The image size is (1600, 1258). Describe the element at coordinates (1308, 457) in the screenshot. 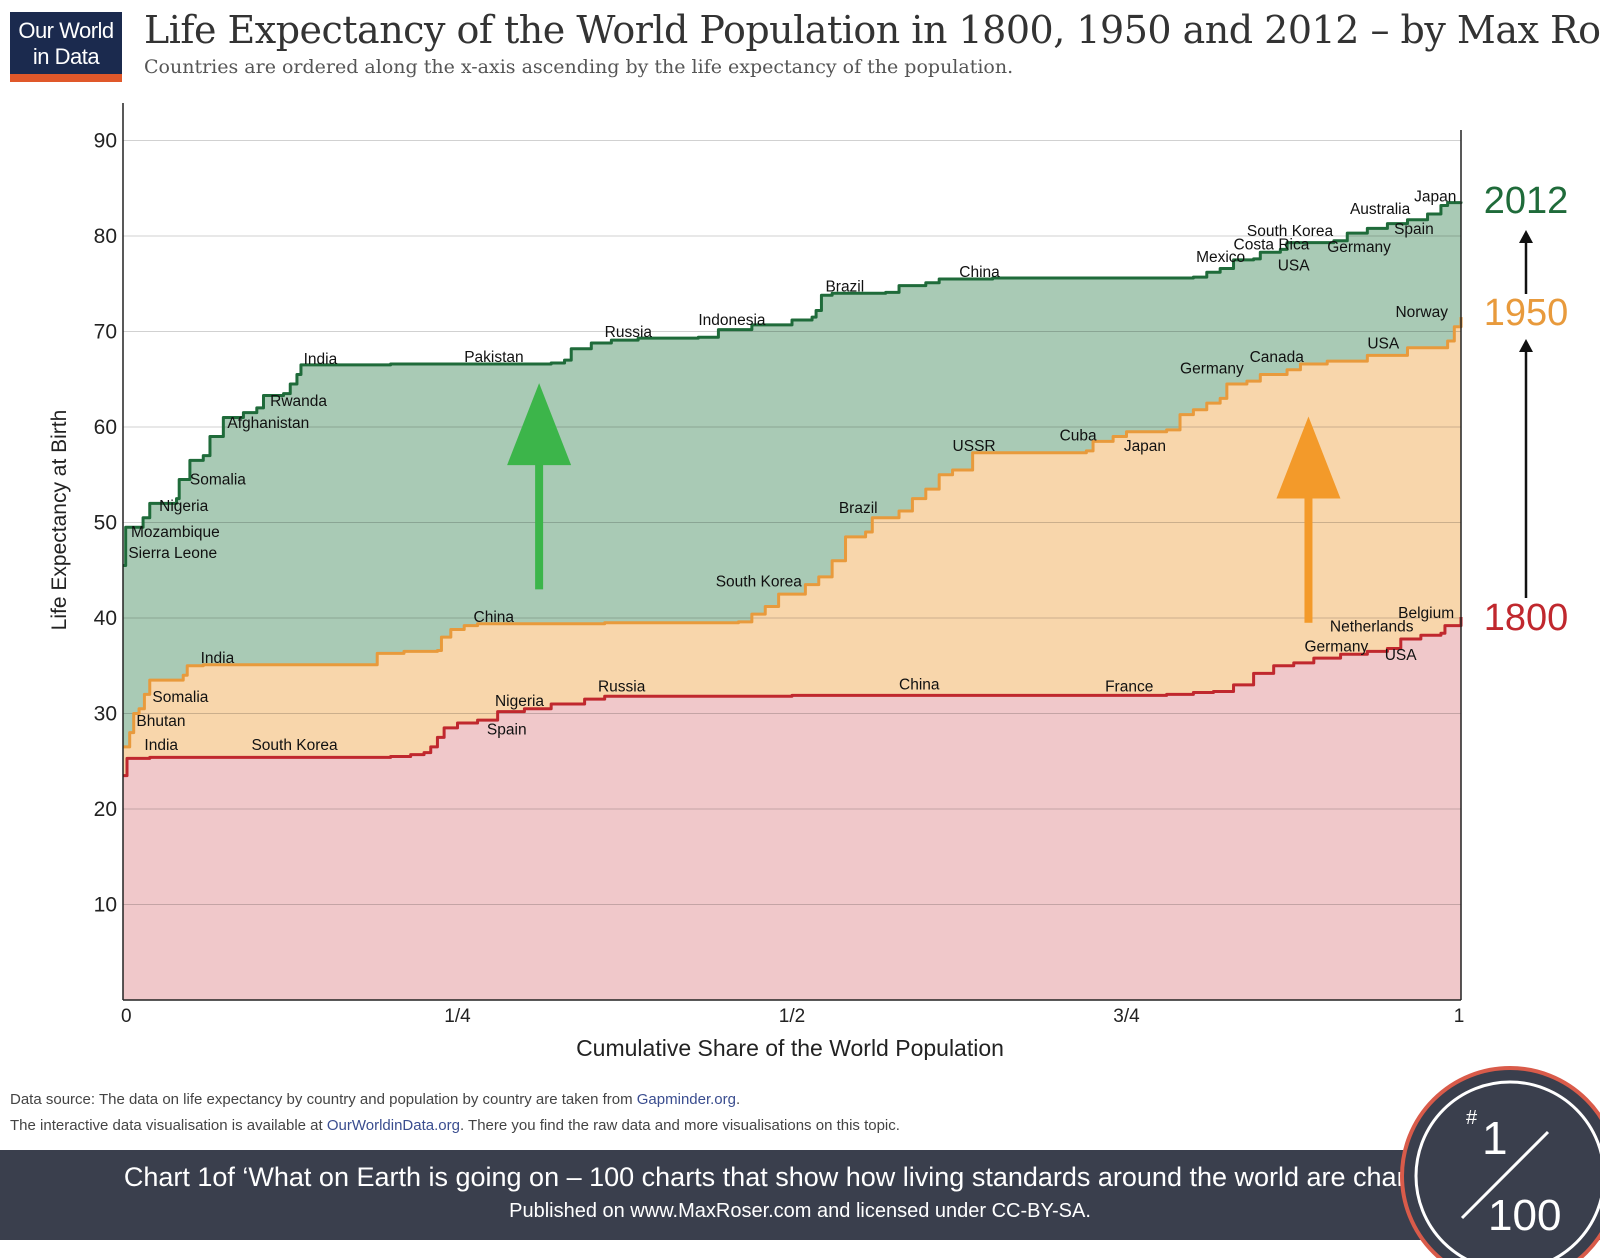

I see `orange-arrow-head` at that location.